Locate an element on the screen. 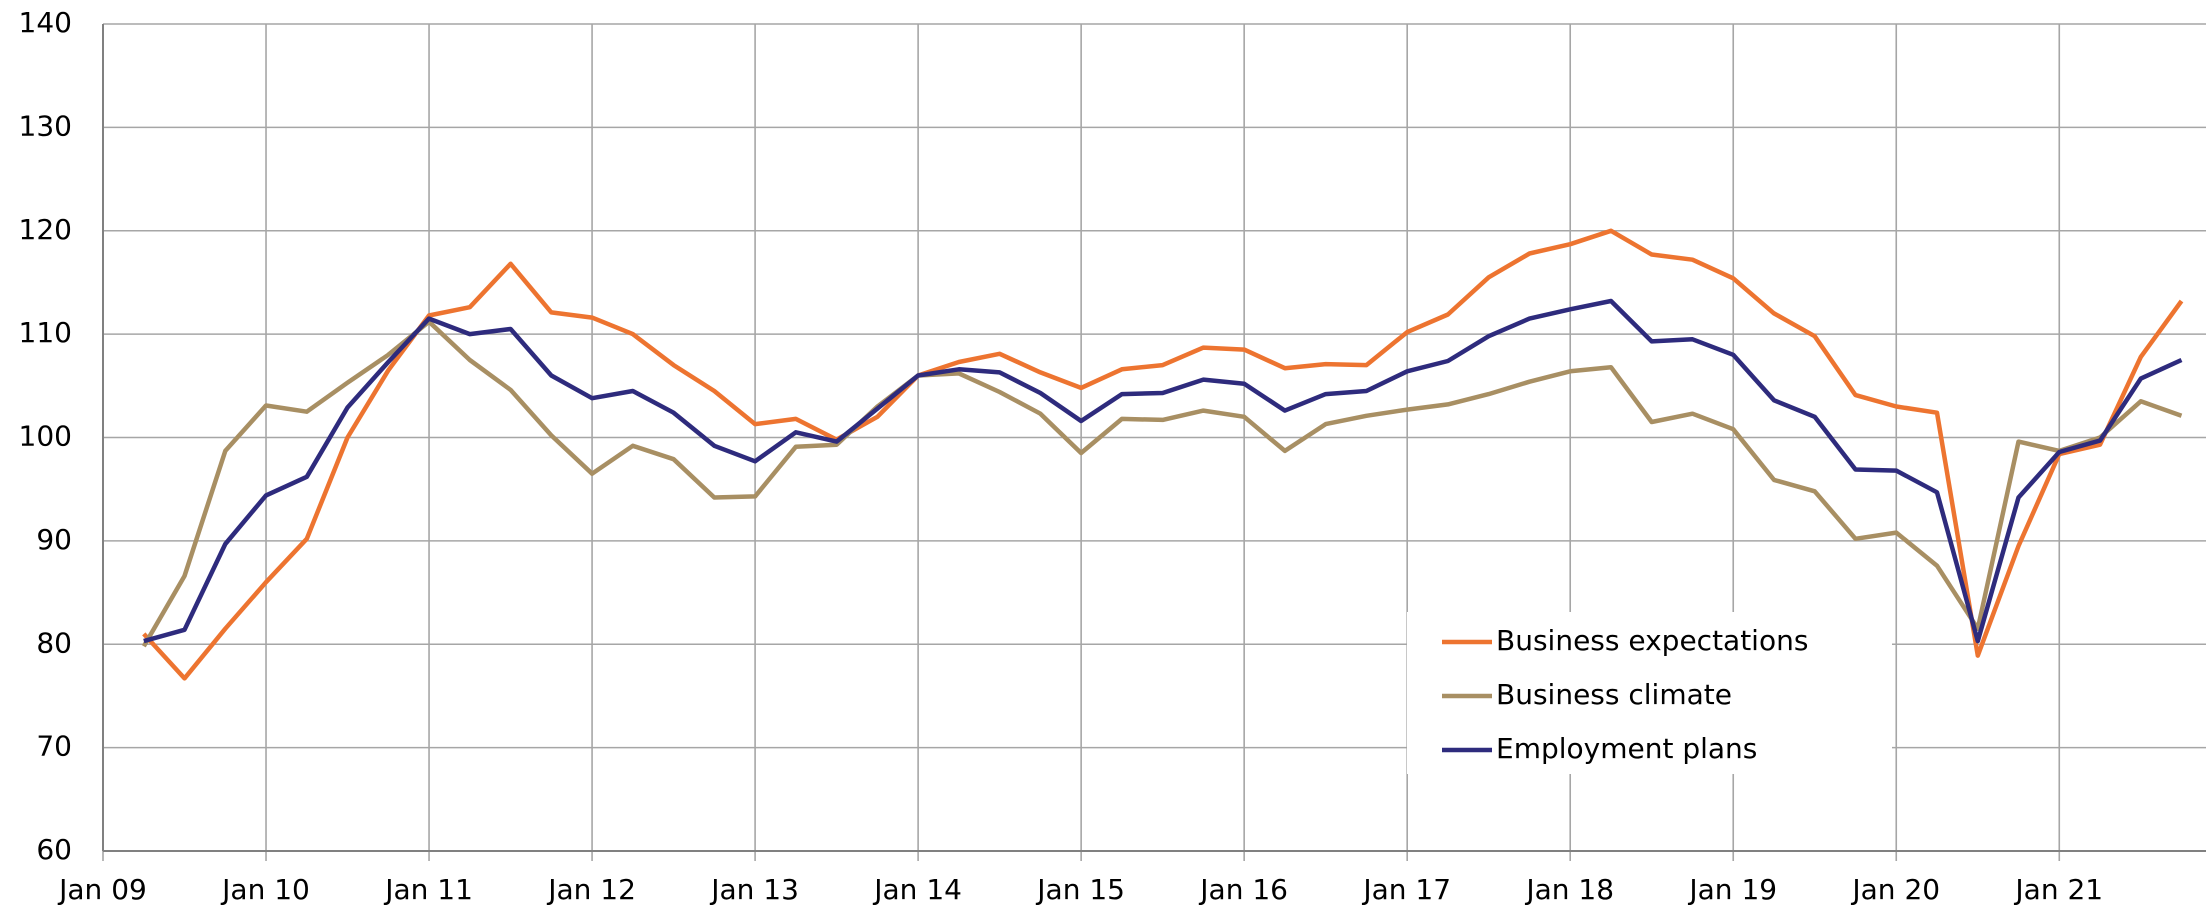 This screenshot has height=908, width=2206. legend-label: Business expectations is located at coordinates (1652, 640).